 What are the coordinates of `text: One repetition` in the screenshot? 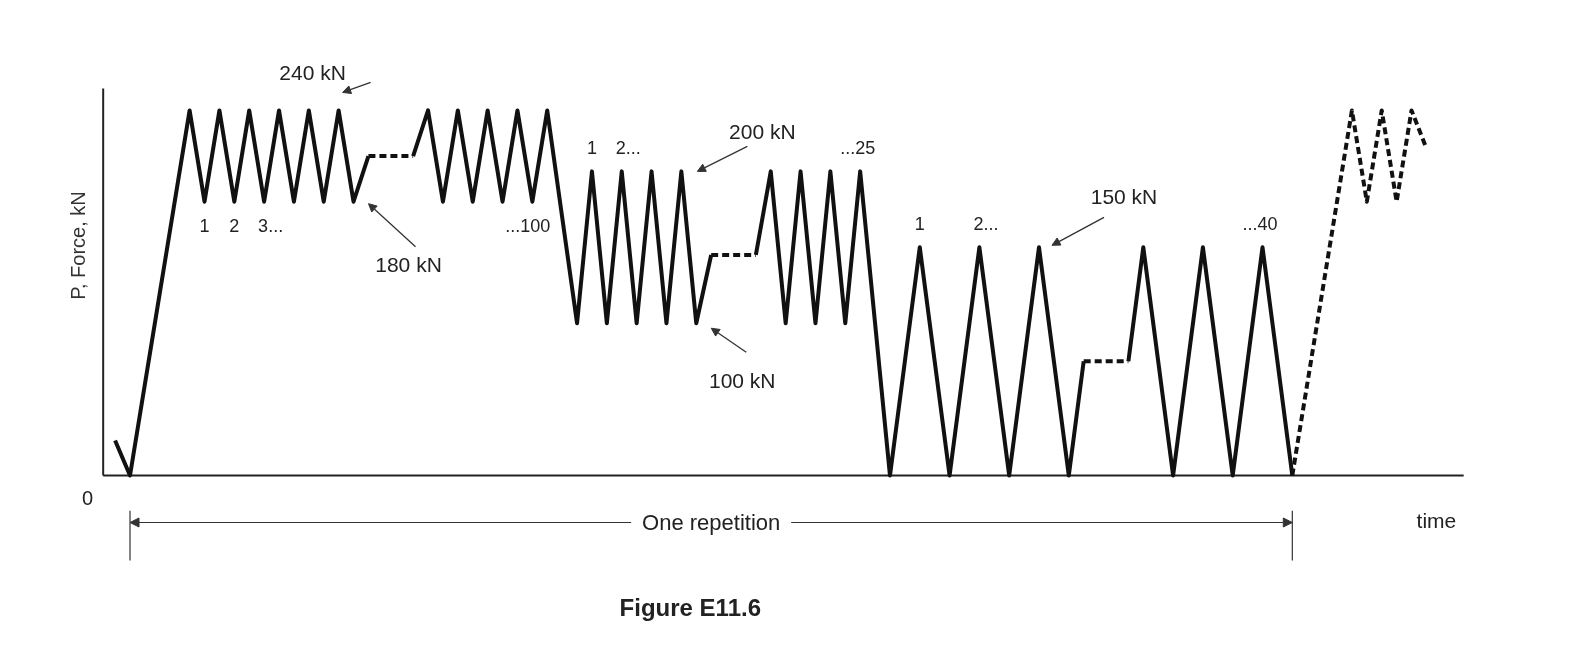 It's located at (711, 522).